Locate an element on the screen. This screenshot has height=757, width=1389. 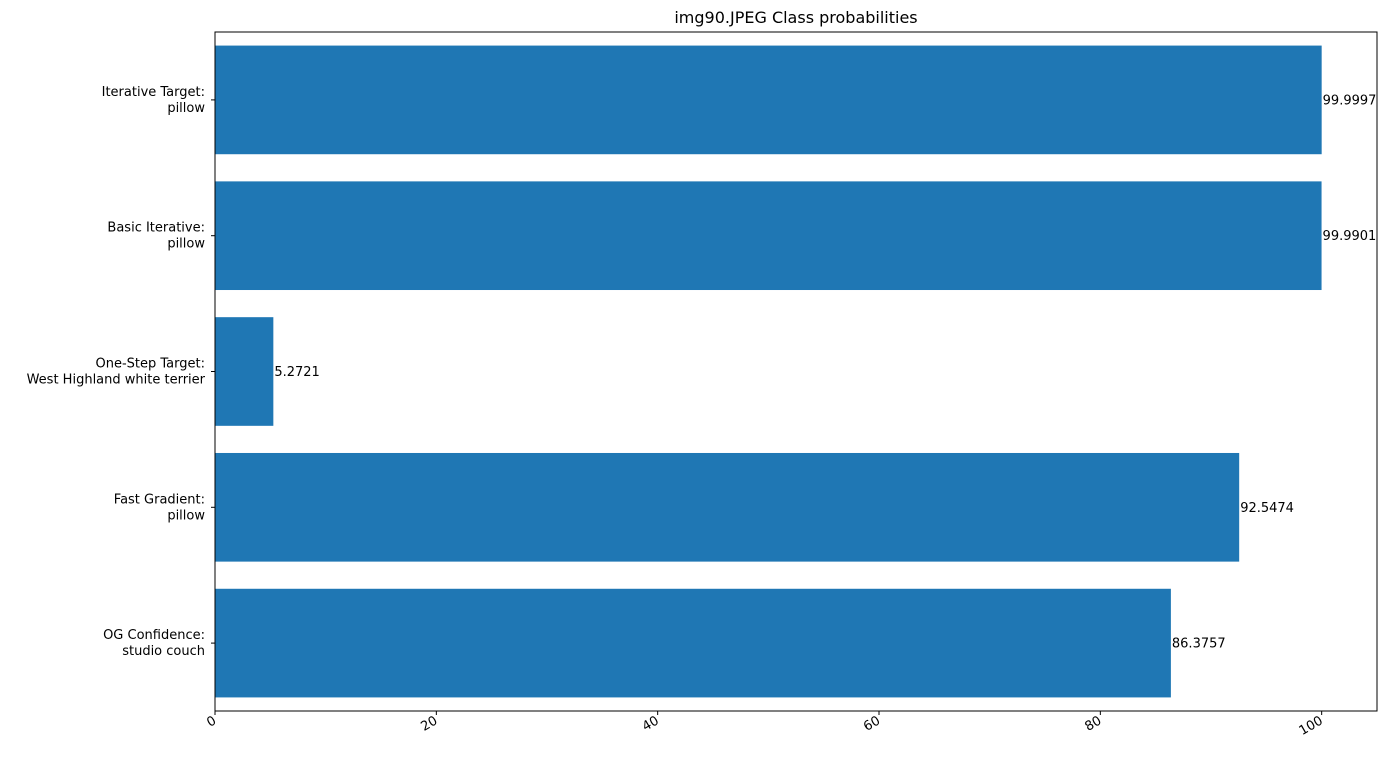
category-label-line: Iterative Target: is located at coordinates (153, 92).